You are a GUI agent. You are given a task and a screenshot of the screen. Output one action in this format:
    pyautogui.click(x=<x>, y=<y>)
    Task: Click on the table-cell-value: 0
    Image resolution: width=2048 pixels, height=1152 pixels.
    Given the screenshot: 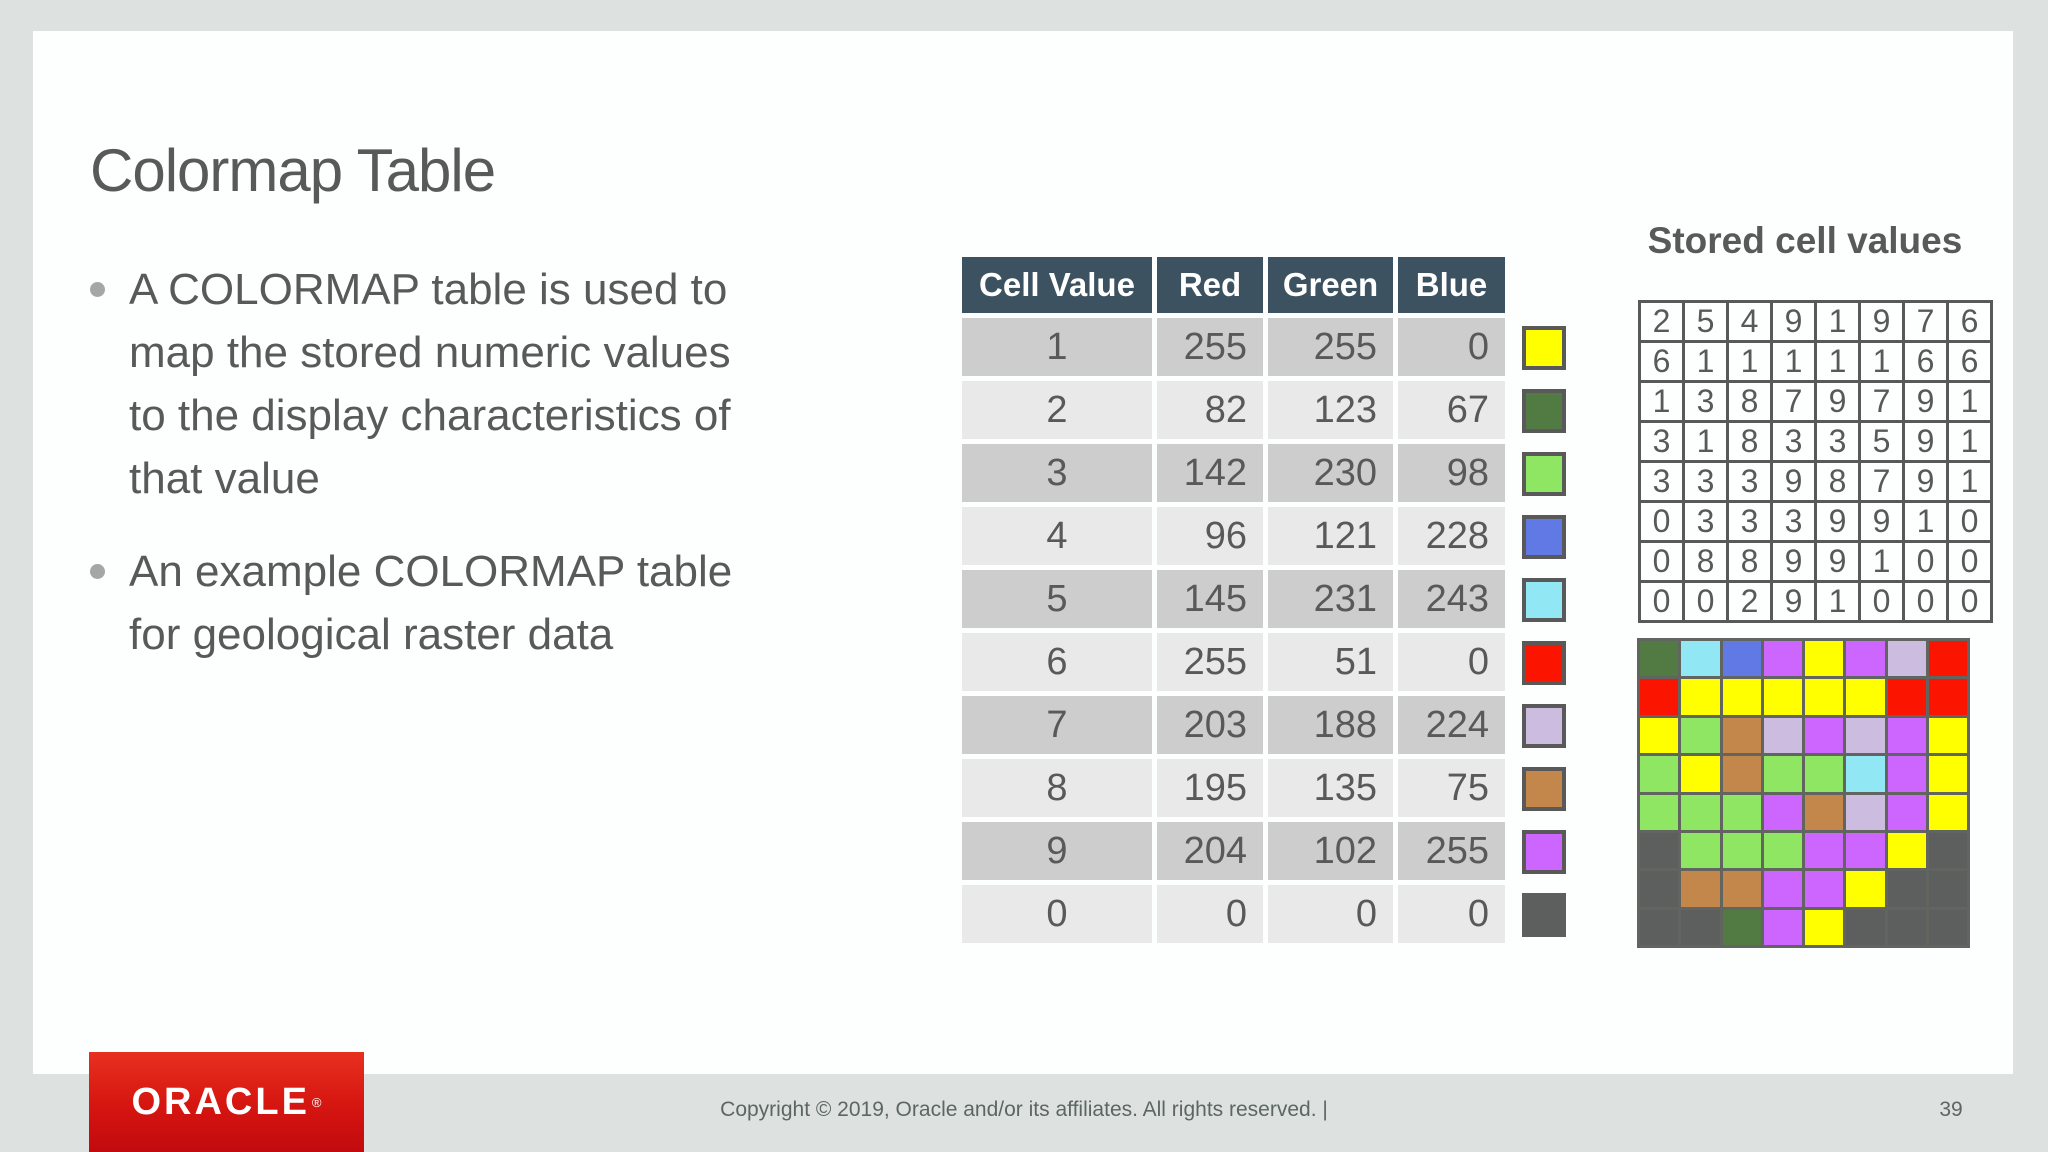 What is the action you would take?
    pyautogui.click(x=1057, y=914)
    